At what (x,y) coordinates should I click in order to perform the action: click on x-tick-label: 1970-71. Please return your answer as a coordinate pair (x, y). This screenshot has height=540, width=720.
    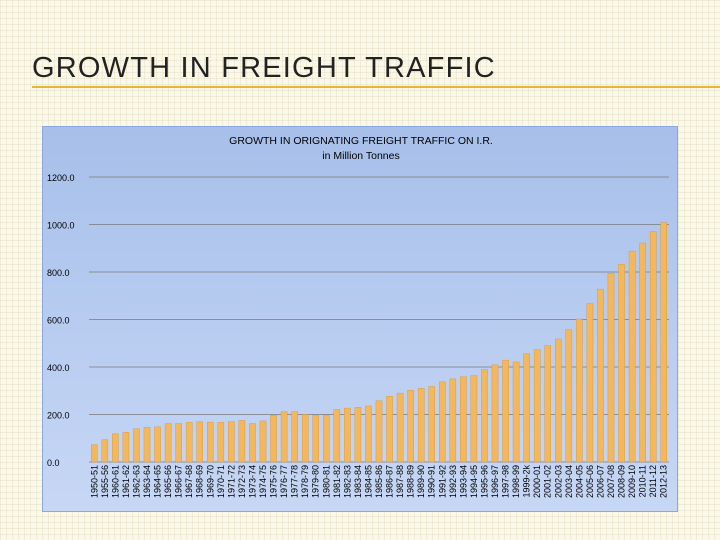
    Looking at the image, I should click on (221, 481).